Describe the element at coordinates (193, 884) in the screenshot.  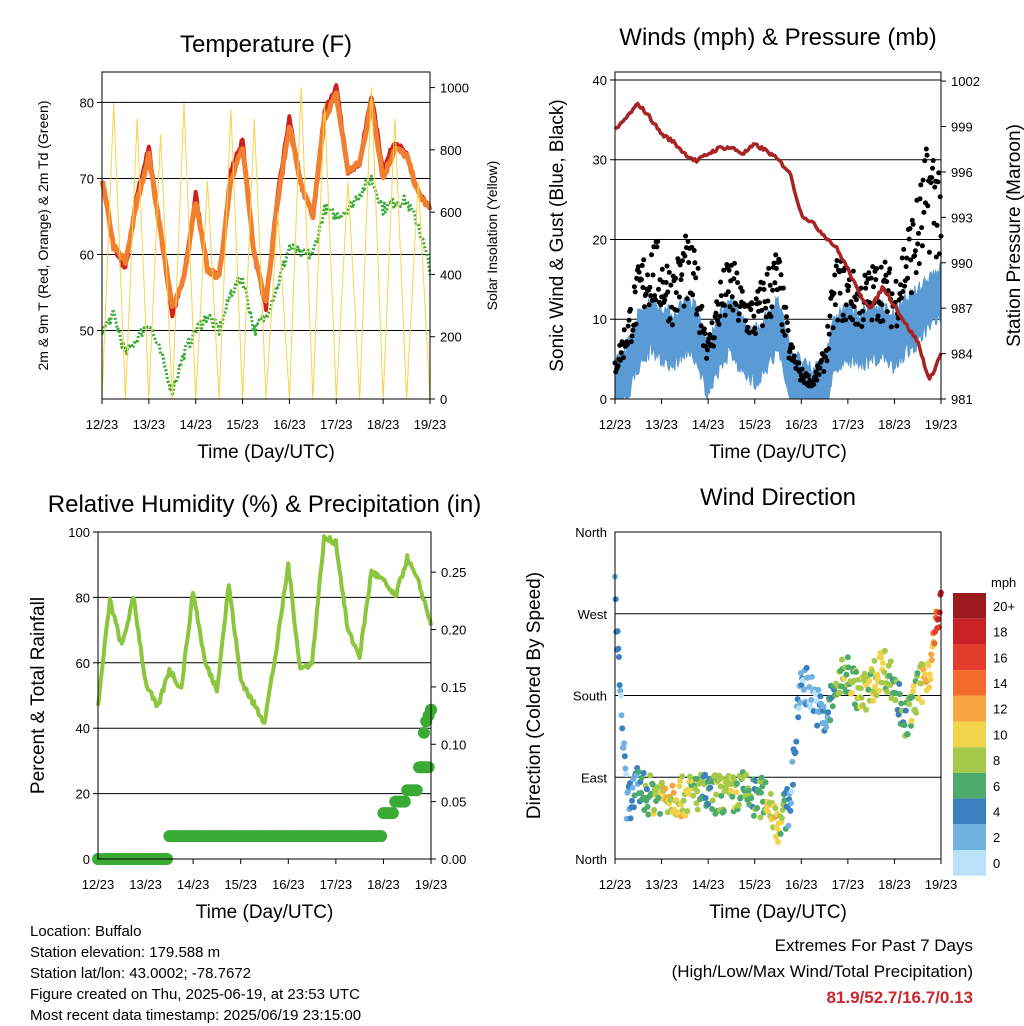
I see `humidity-xtick: 14/23` at that location.